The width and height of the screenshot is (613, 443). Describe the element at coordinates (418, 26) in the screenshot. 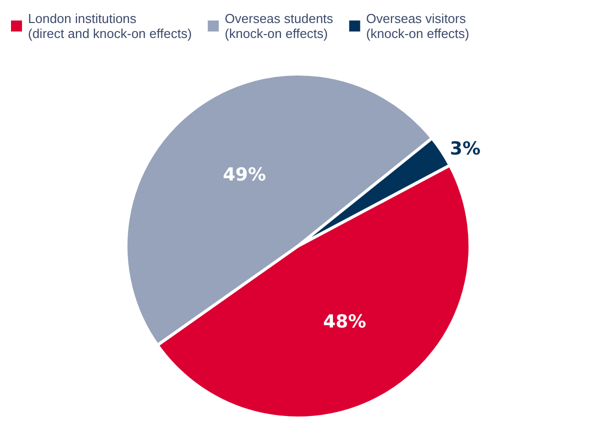

I see `legend-label: Overseas visitors (knock-on effects)` at that location.